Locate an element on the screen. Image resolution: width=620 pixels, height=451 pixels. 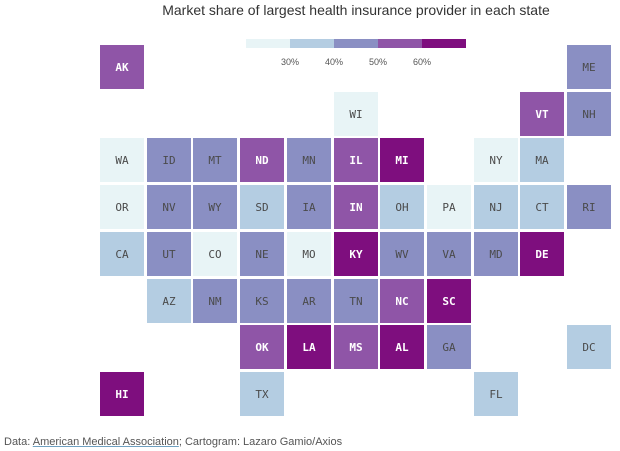
footer-suffix: ; Cartogram: Lazaro Gamio/Axios is located at coordinates (260, 442).